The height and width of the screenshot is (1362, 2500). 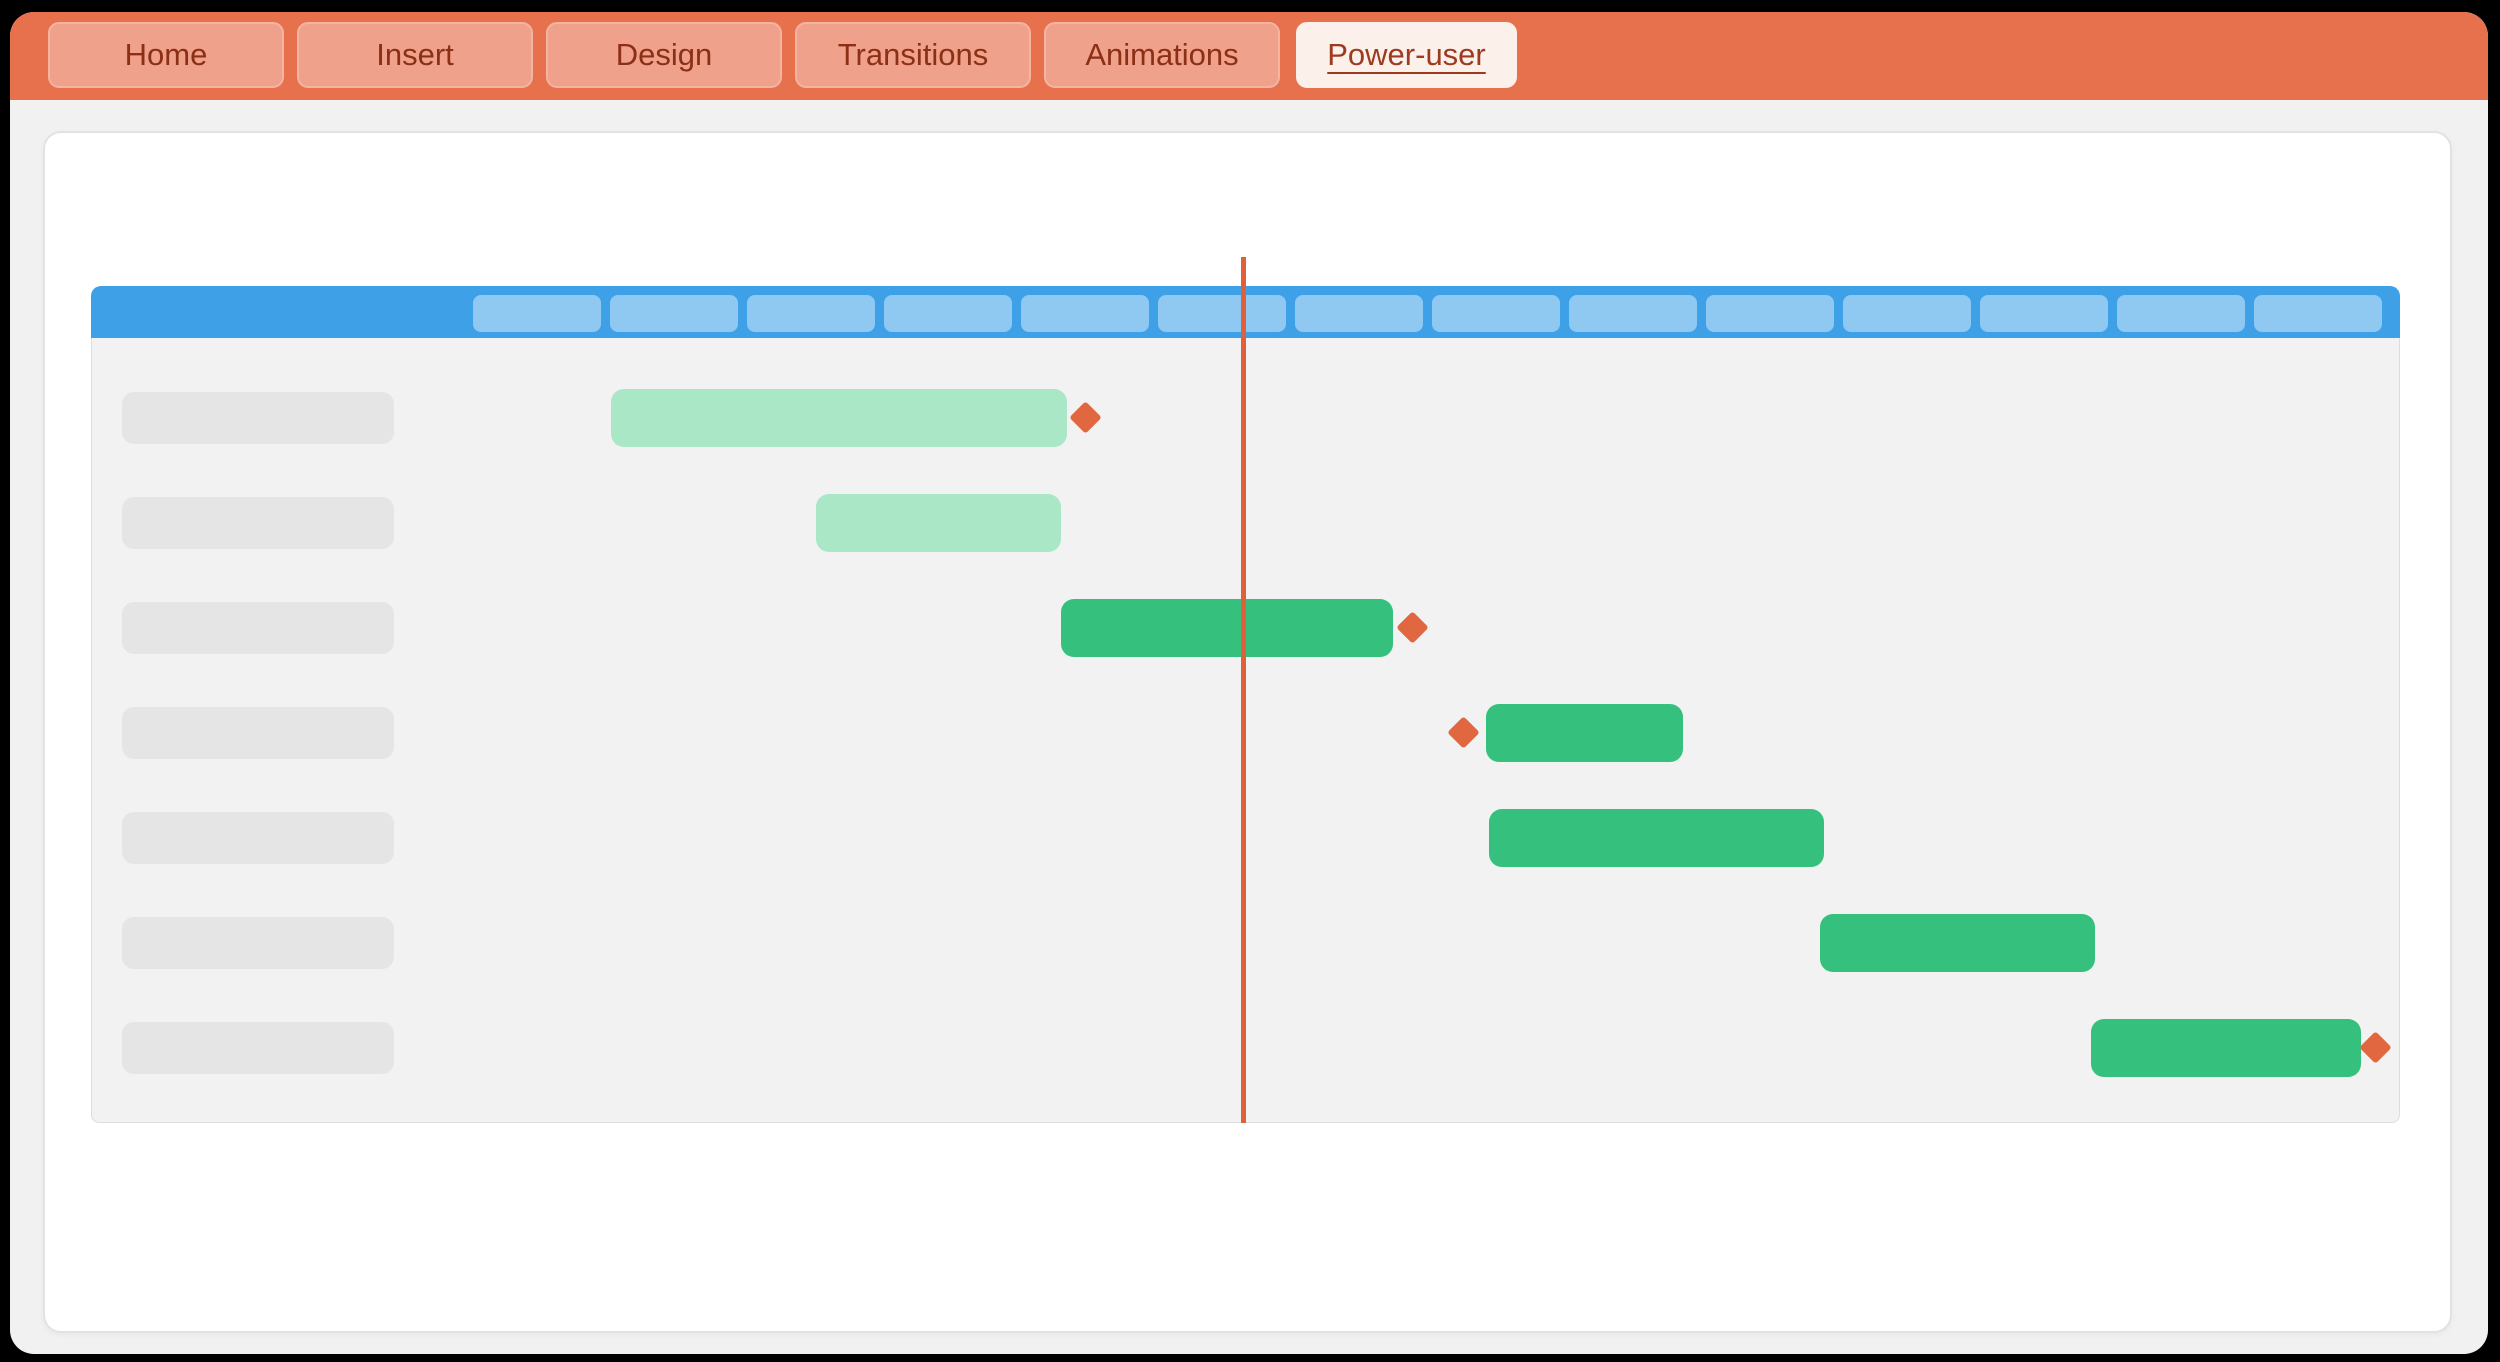 What do you see at coordinates (1463, 732) in the screenshot?
I see `task-row-4-milestone-diamond` at bounding box center [1463, 732].